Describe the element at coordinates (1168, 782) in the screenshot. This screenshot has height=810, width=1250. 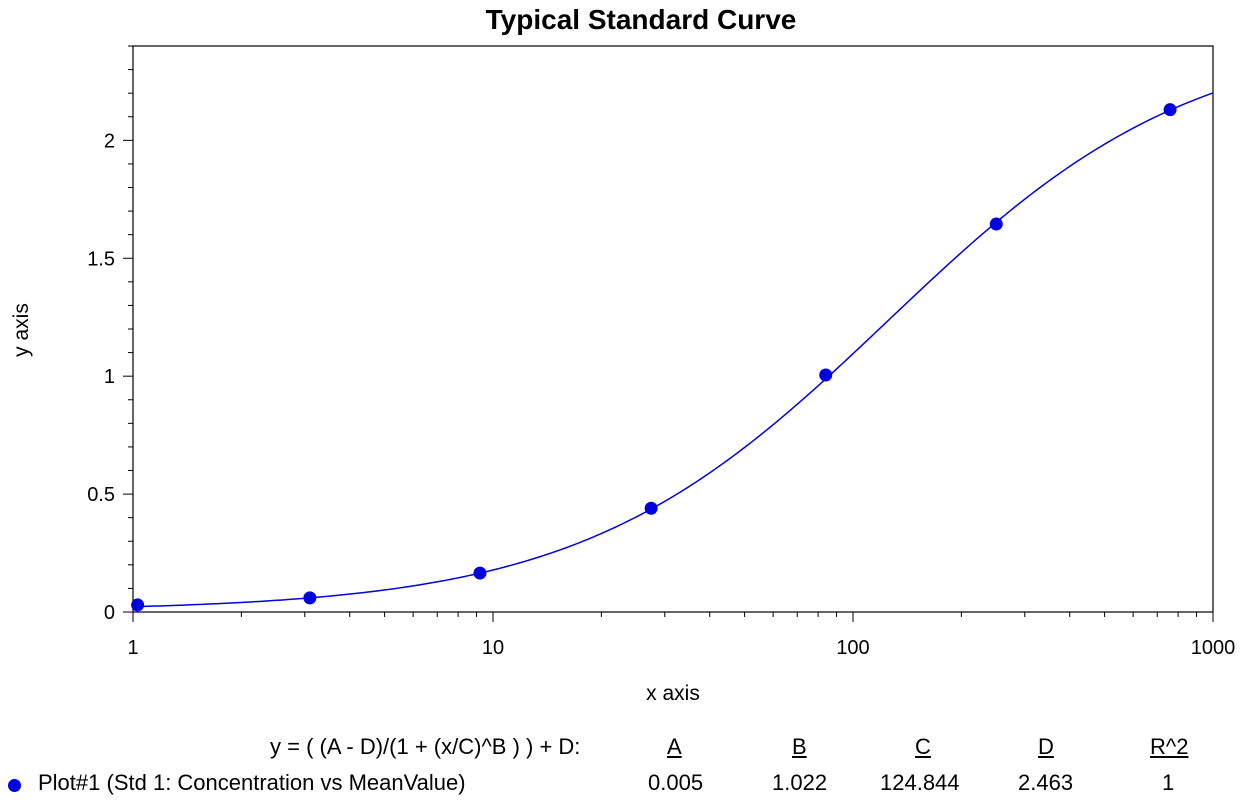
I see `param-value-r2: 1` at that location.